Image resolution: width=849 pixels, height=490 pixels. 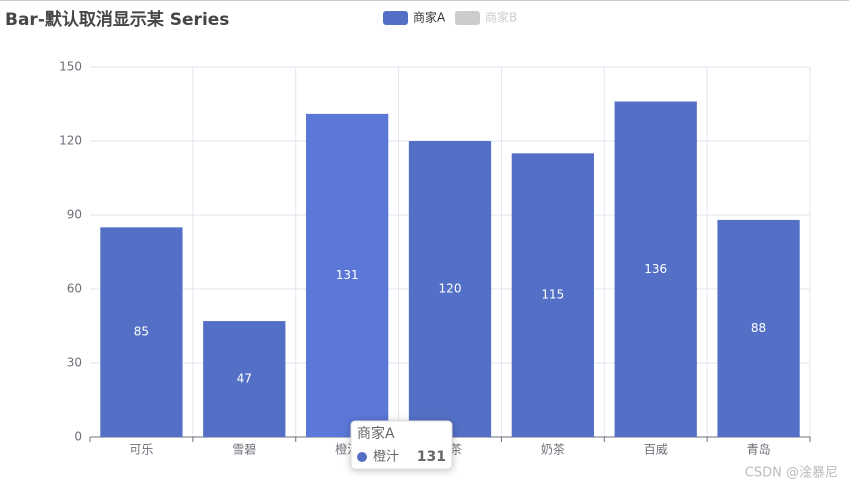 What do you see at coordinates (791, 473) in the screenshot?
I see `watermark: CSDN @淦暴尼` at bounding box center [791, 473].